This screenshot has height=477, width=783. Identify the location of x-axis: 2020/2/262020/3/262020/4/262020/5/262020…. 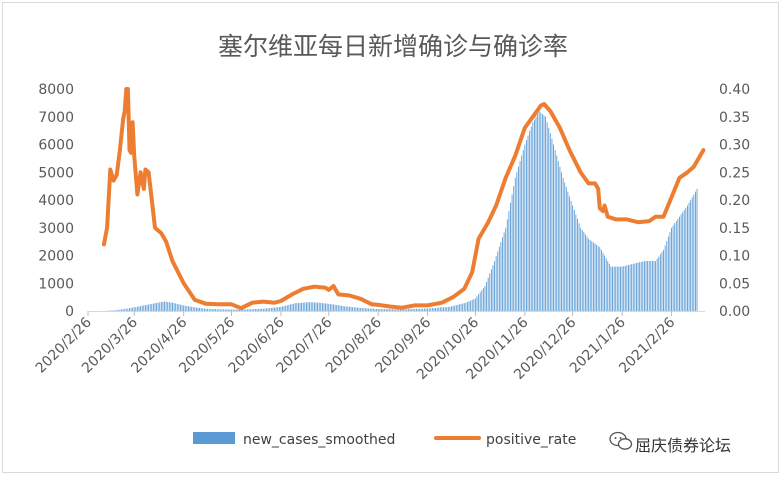
(355, 347).